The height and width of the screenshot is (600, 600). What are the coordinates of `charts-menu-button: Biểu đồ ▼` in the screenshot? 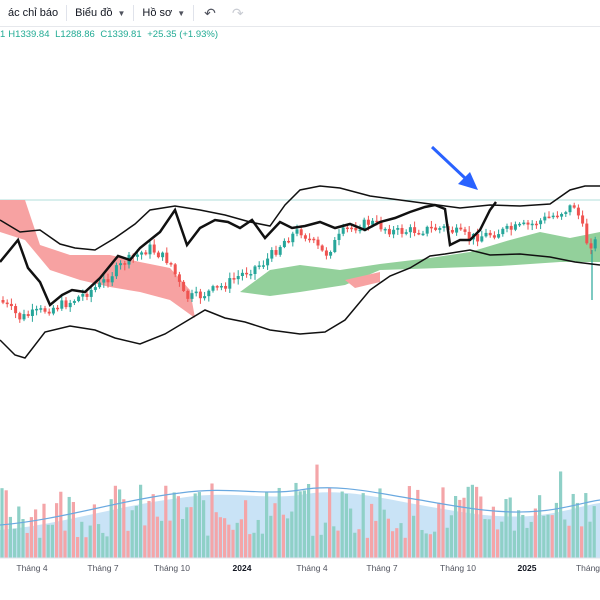 It's located at (100, 13).